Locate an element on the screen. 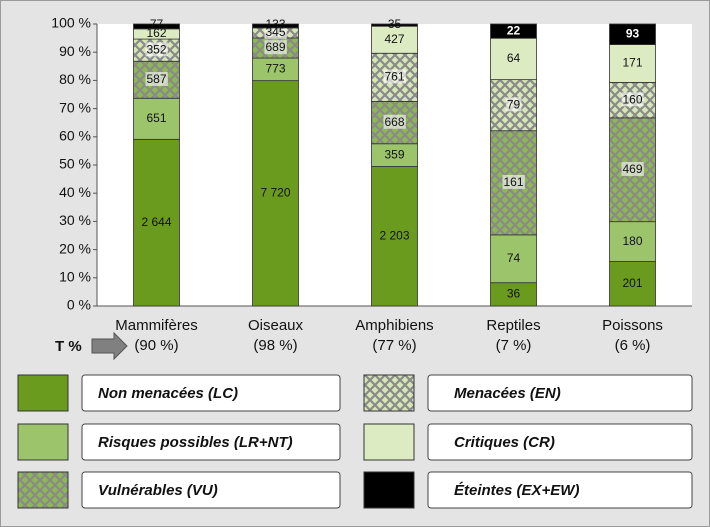  y-tick-label: 70 % is located at coordinates (75, 107).